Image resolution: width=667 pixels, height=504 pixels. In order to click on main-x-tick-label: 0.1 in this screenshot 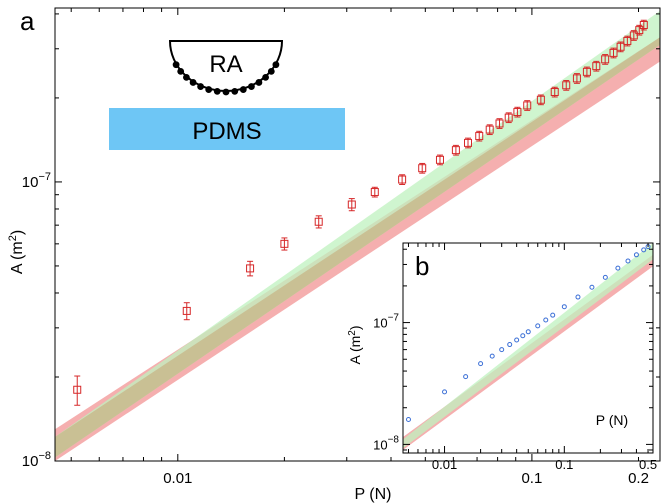, I will do `click(531, 478)`.